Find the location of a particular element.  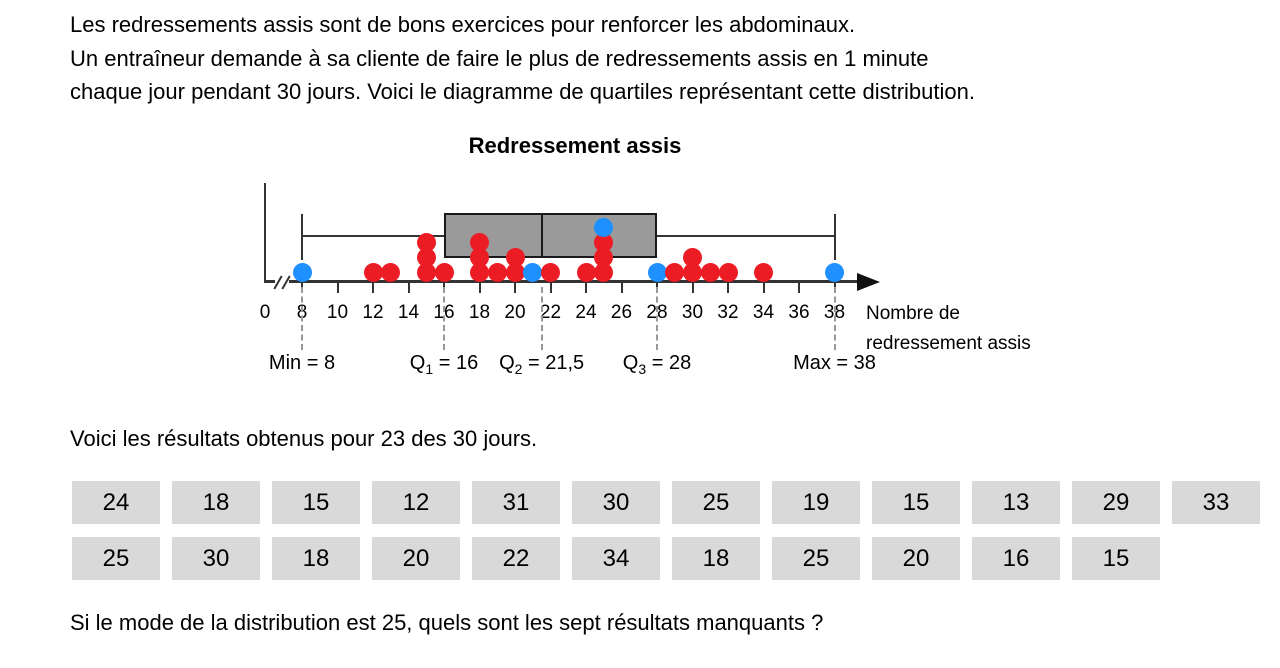

x-axis-name-line1: Nombre de is located at coordinates (913, 313).